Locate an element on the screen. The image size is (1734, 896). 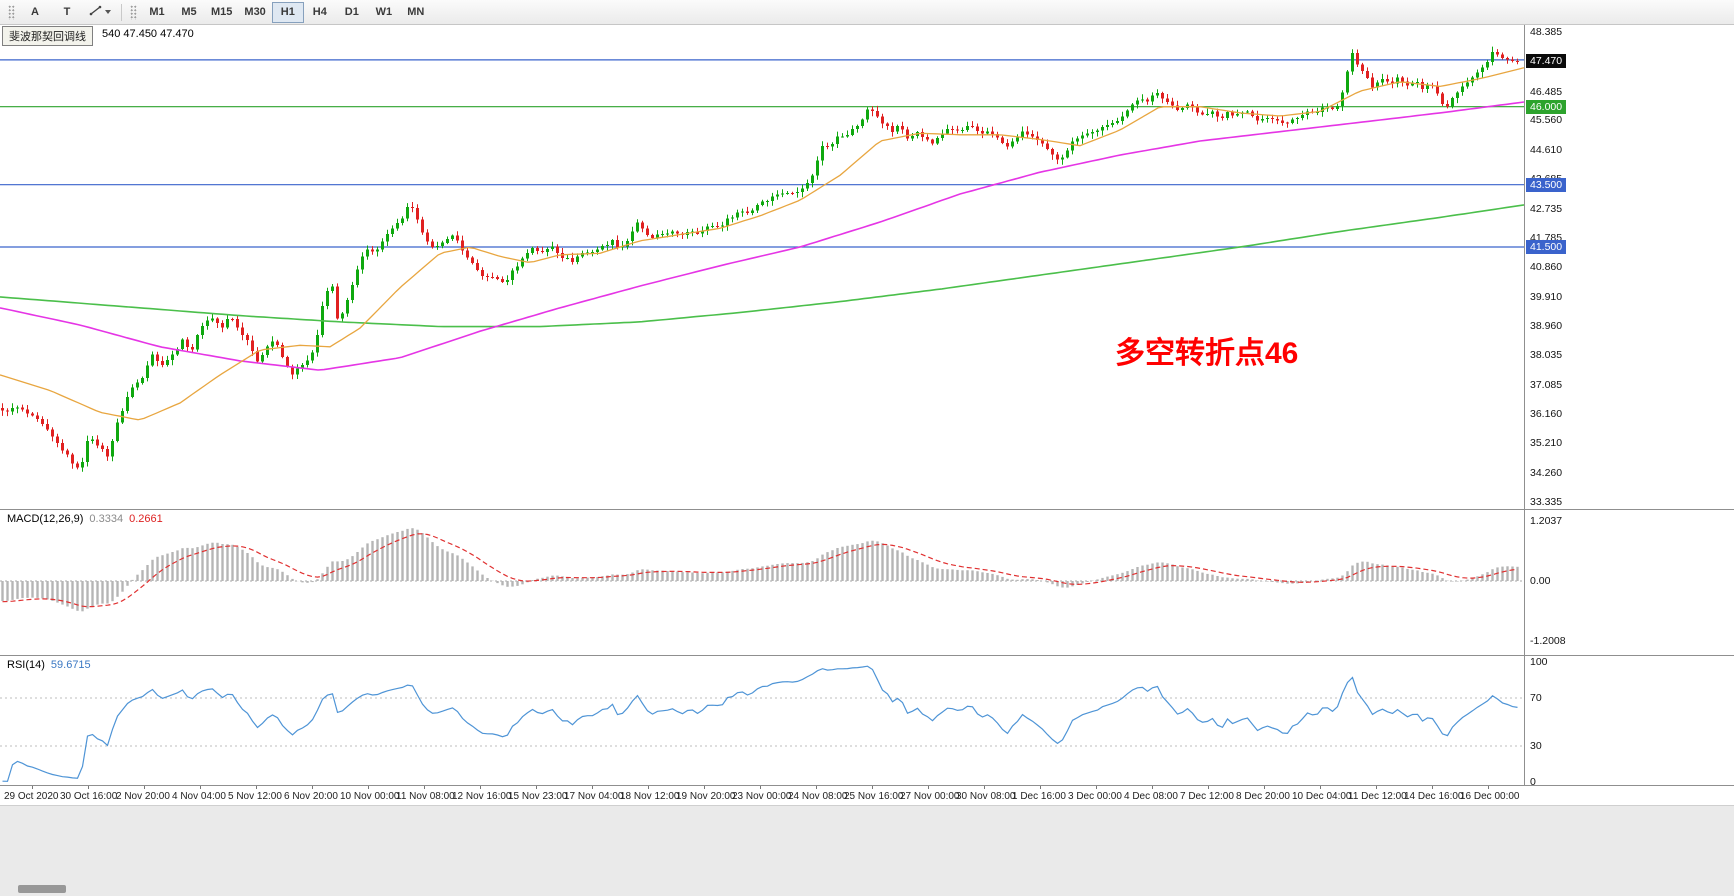
rsi-canvas is located at coordinates (762, 721).